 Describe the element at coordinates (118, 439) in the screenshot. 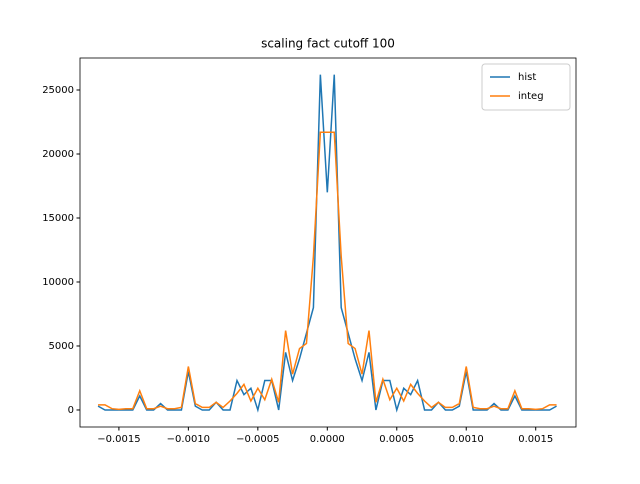

I see `x-tick-label: −0.0015` at that location.